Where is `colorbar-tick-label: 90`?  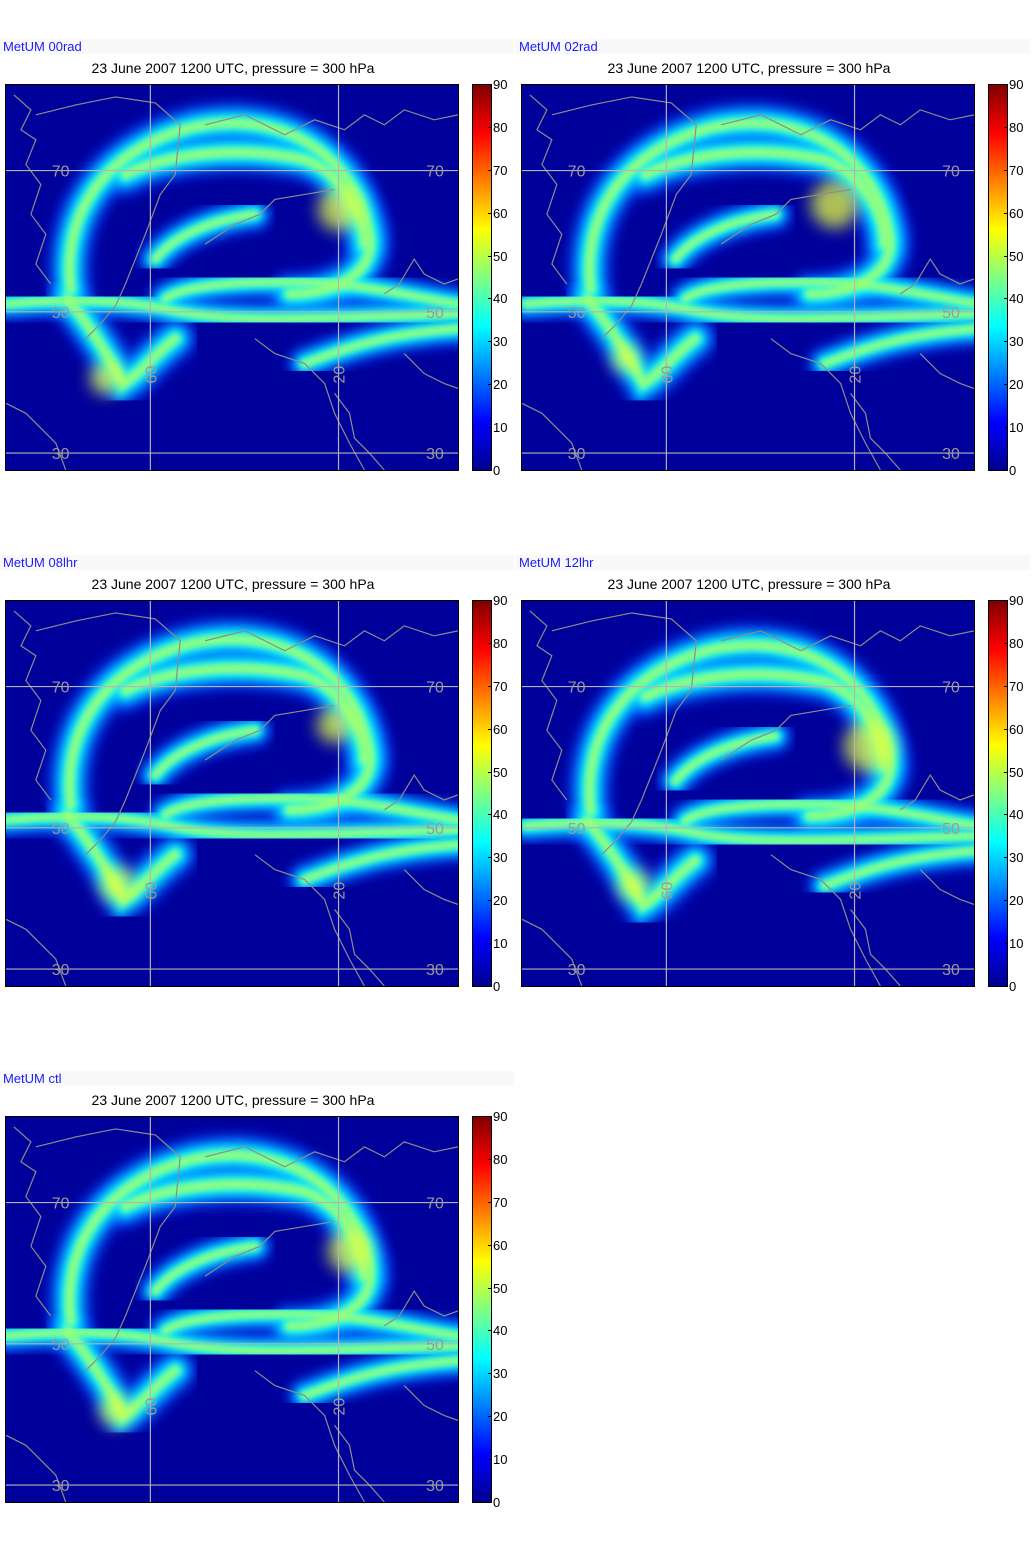 colorbar-tick-label: 90 is located at coordinates (497, 600).